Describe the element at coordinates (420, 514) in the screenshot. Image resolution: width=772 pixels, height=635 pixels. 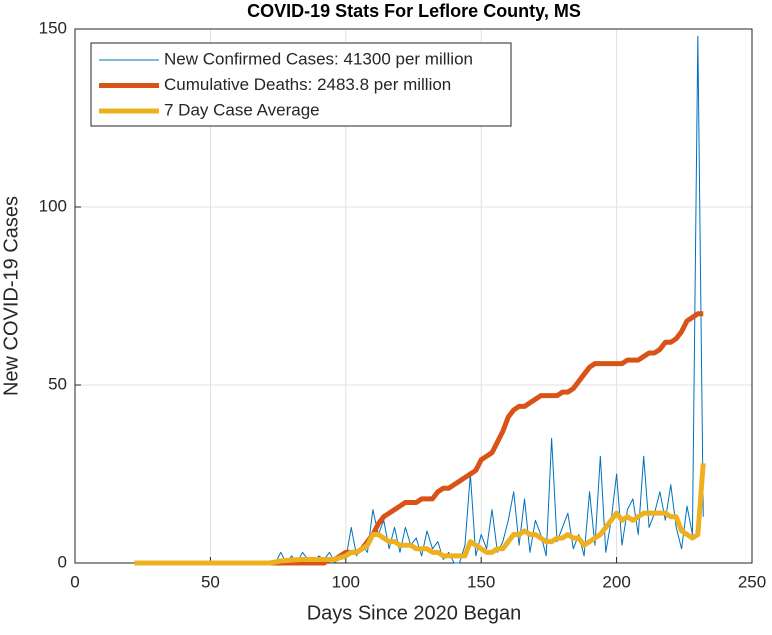
I see `series-line` at that location.